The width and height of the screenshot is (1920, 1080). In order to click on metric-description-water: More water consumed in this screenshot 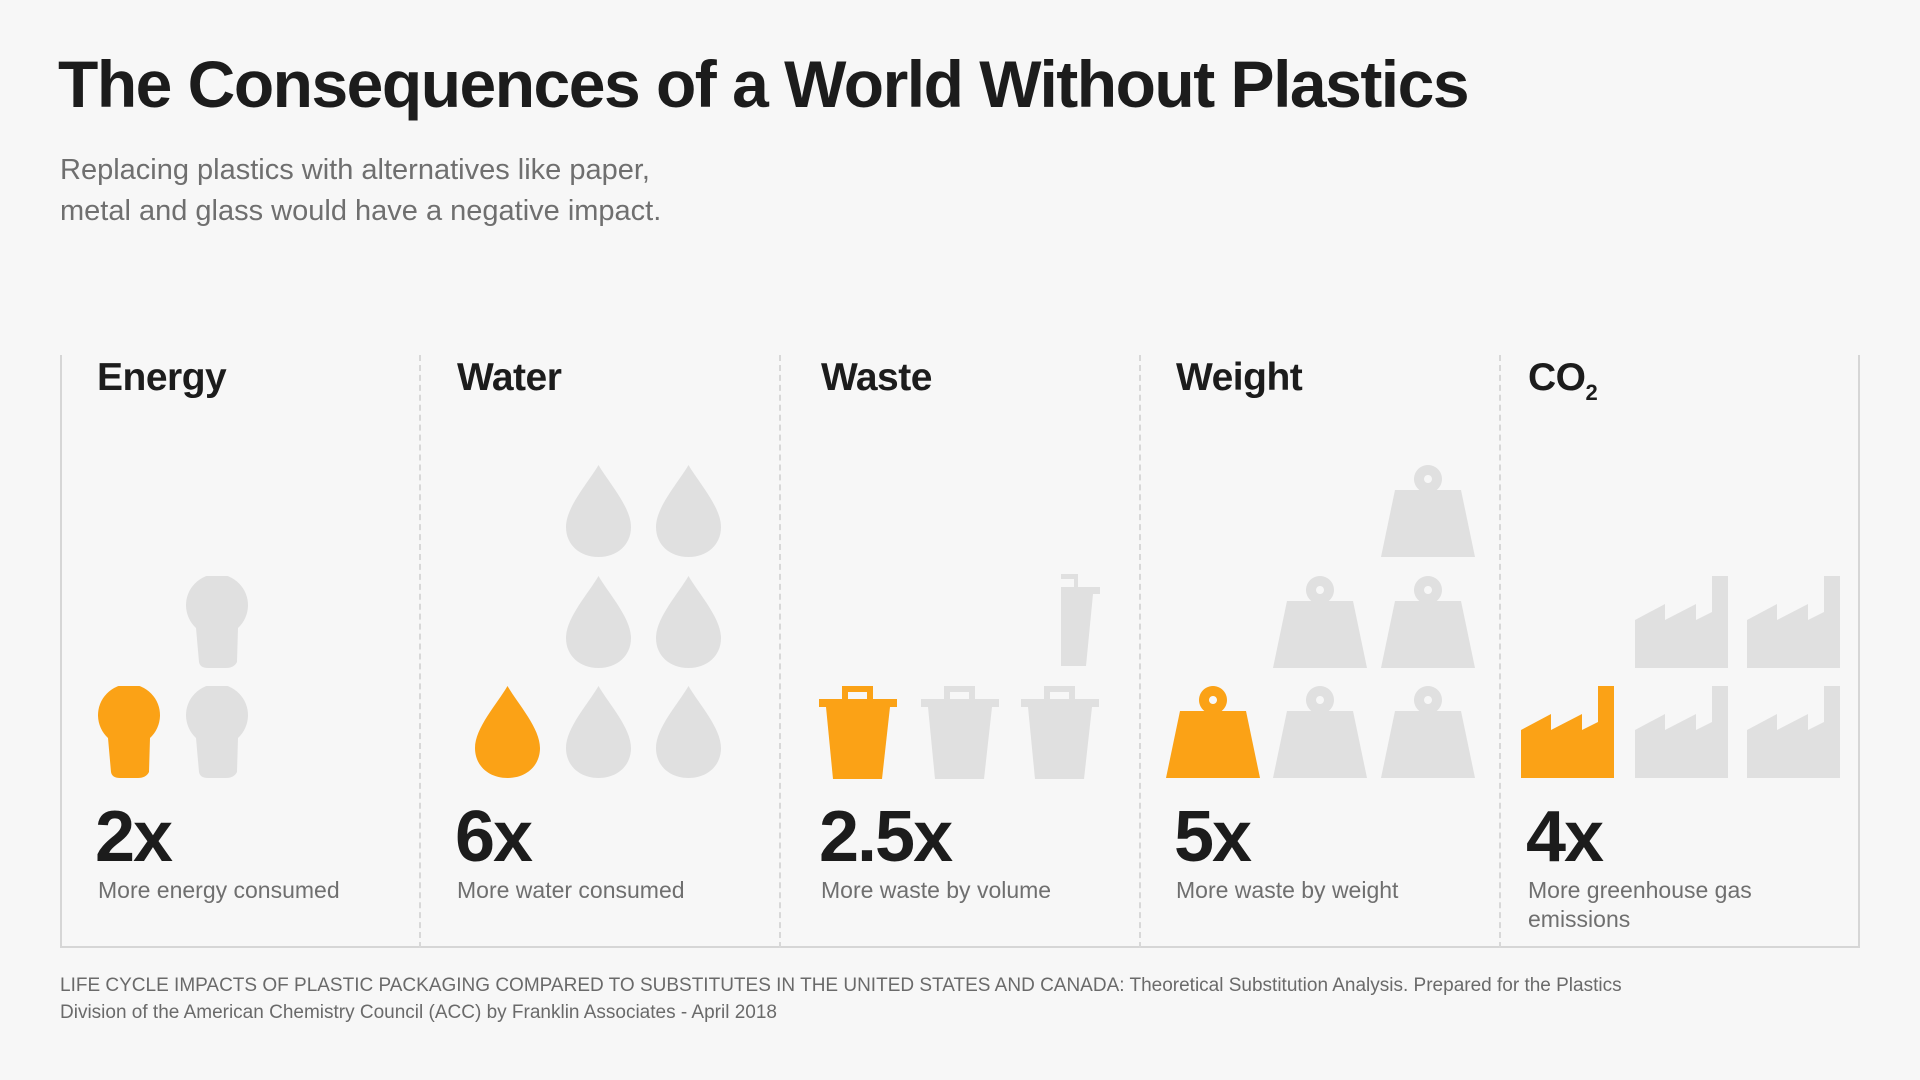, I will do `click(571, 890)`.